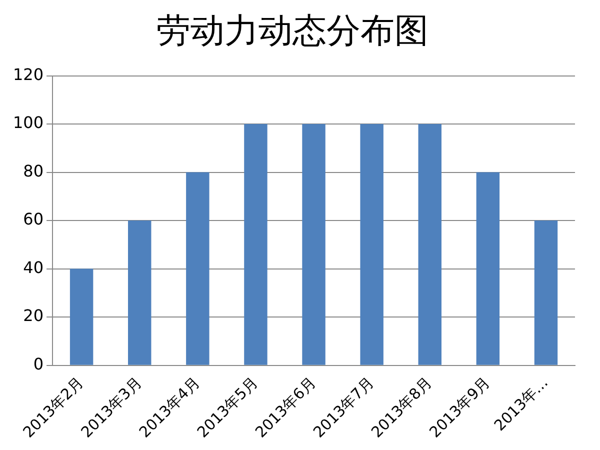  I want to click on y-tick-label: 120, so click(28, 74).